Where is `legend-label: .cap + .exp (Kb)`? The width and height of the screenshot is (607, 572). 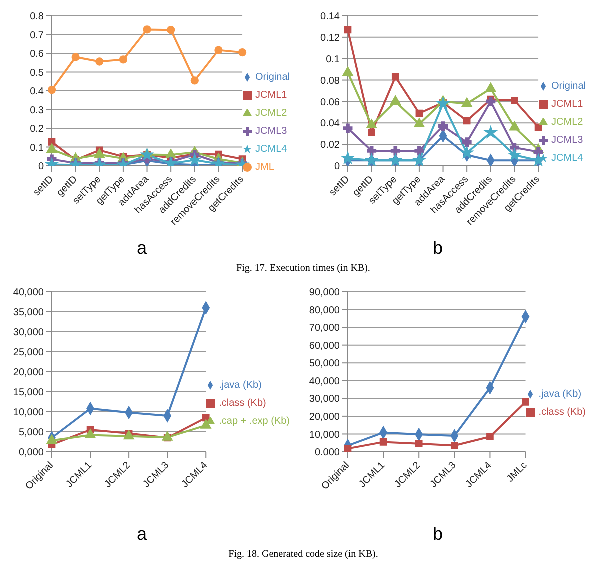 legend-label: .cap + .exp (Kb) is located at coordinates (254, 421).